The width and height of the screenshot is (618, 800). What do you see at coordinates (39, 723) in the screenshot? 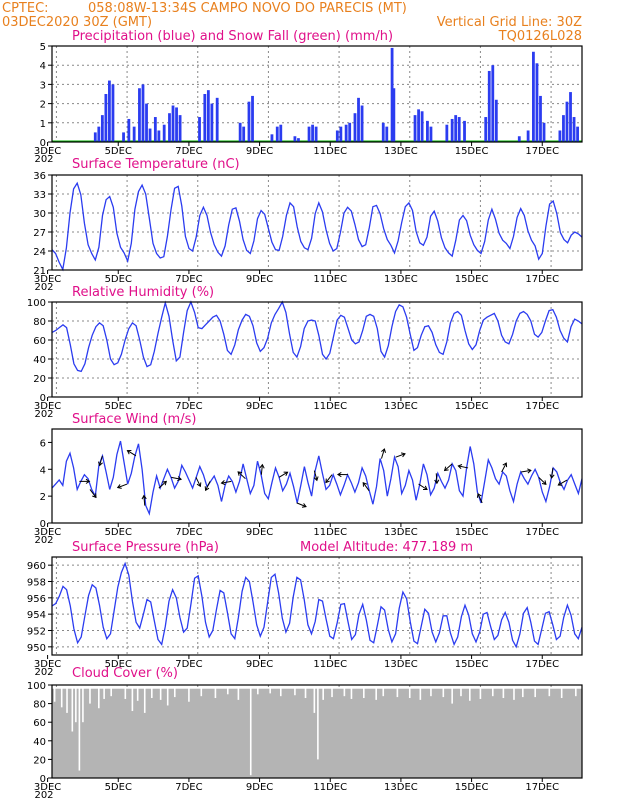
I see `y-tick-label: 60` at bounding box center [39, 723].